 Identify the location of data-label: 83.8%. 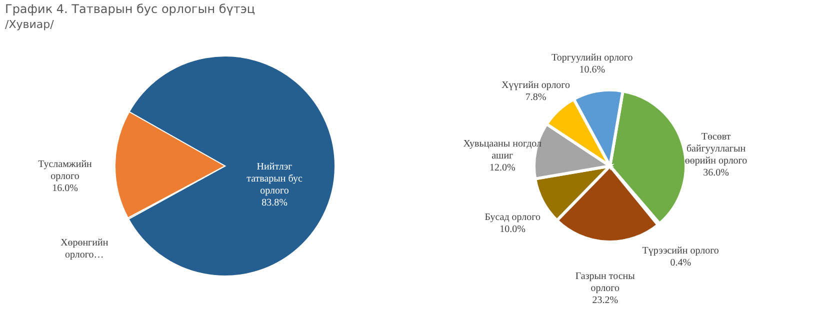
(275, 202).